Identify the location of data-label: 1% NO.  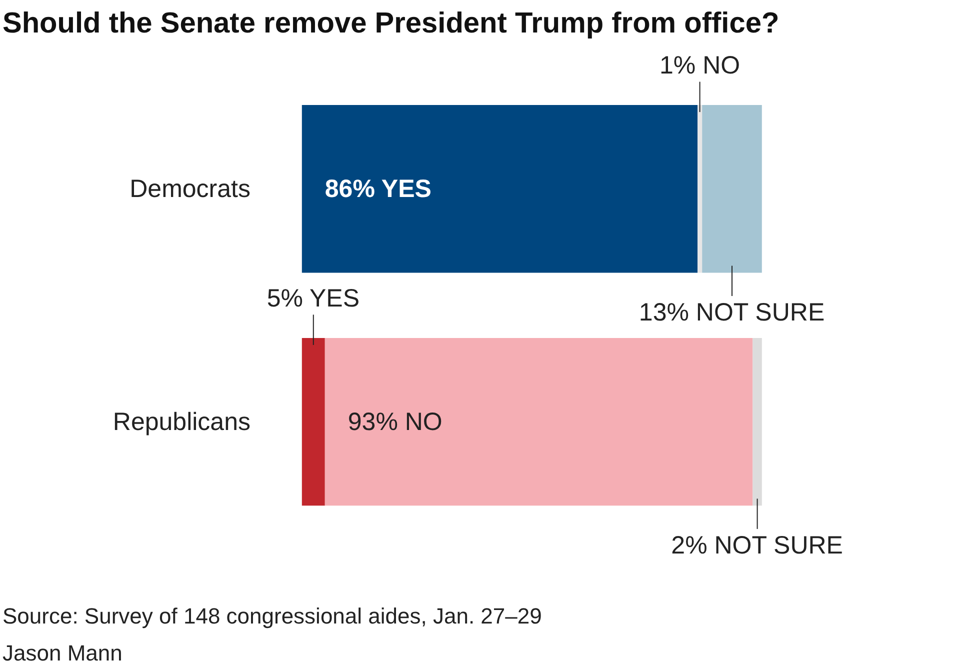
(700, 65).